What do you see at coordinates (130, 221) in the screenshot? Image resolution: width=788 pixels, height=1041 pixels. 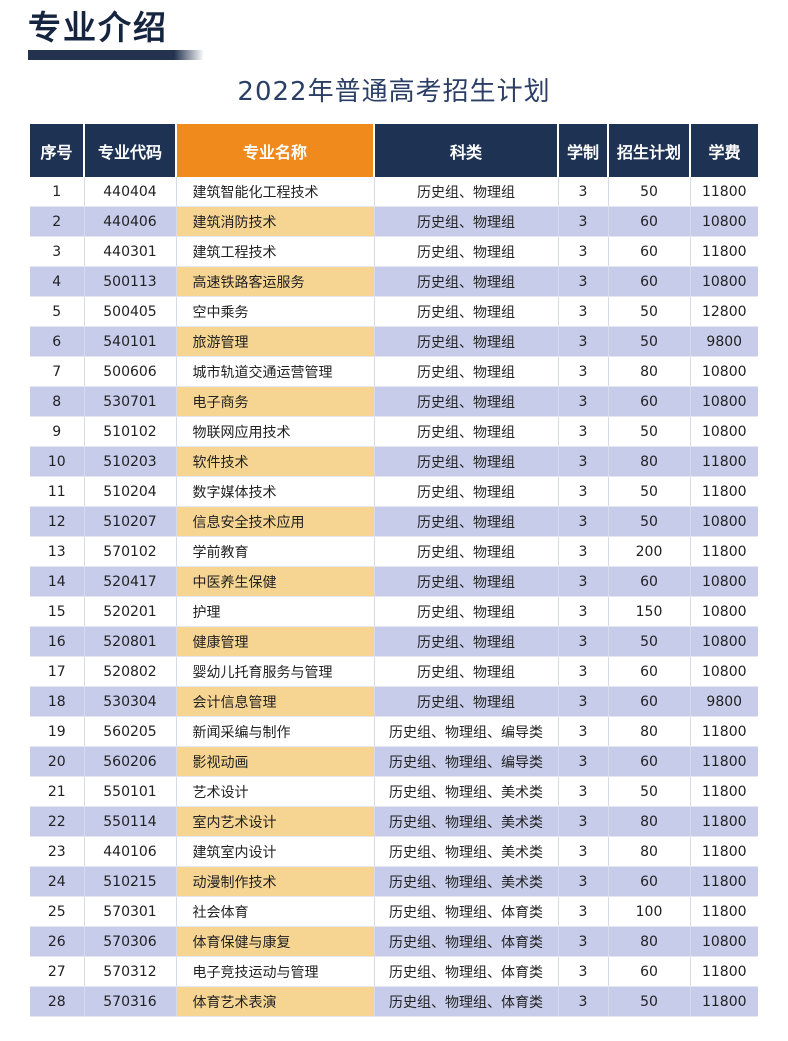 I see `cell-code: 440406` at bounding box center [130, 221].